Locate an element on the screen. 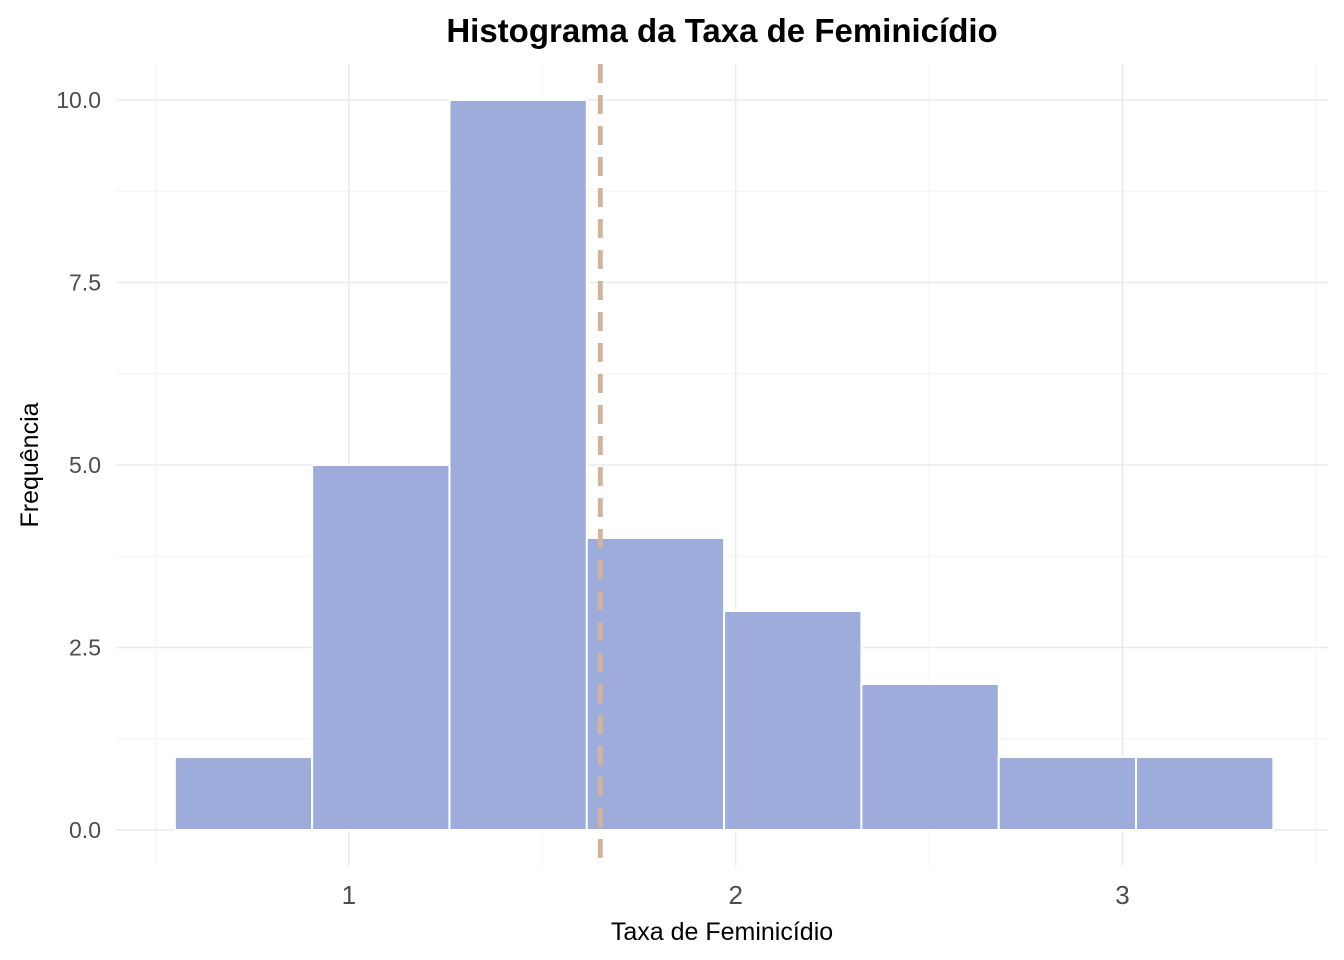 The height and width of the screenshot is (960, 1344). y-axis-title: Frequência is located at coordinates (30, 464).